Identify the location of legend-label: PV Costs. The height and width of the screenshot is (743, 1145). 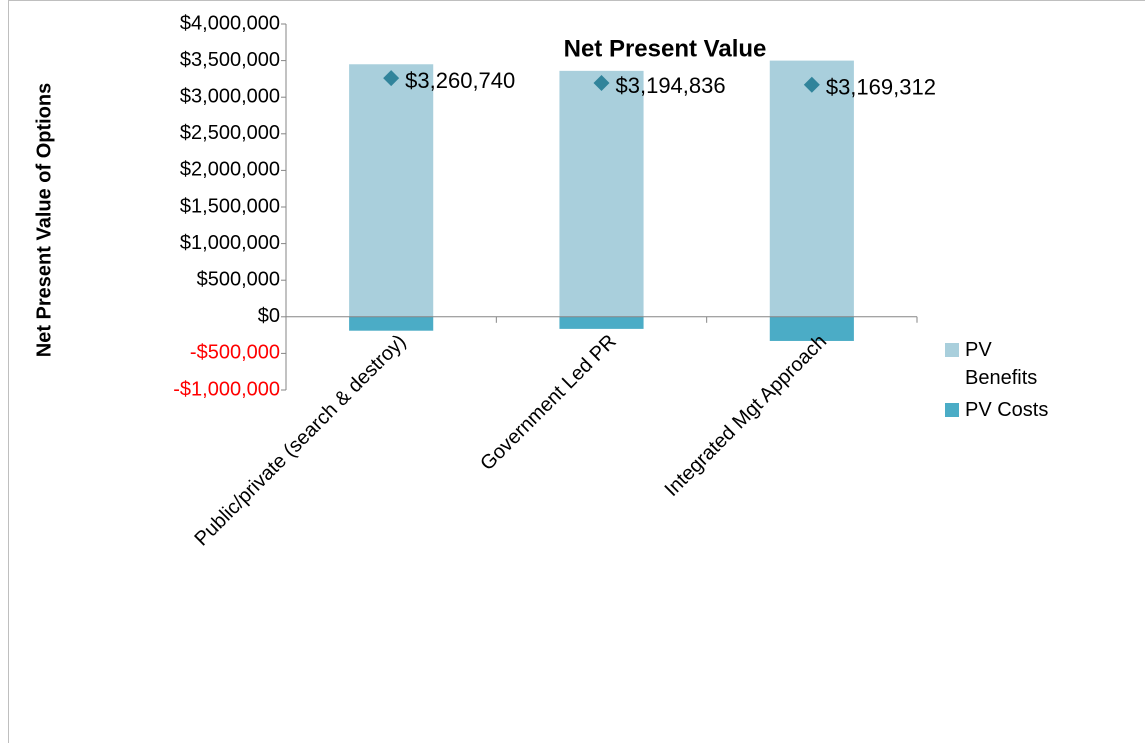
(1007, 410).